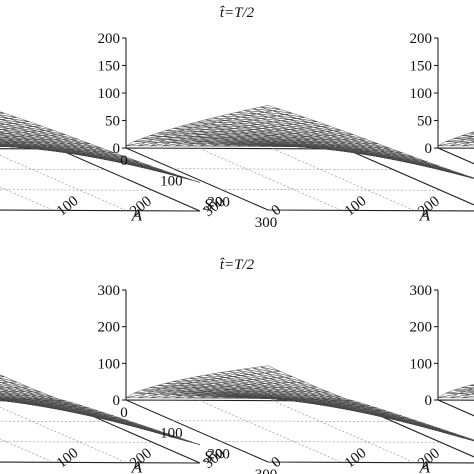 Image resolution: width=474 pixels, height=474 pixels. What do you see at coordinates (442, 98) in the screenshot?
I see `surface-plot-3: 0 50 100 150 200` at bounding box center [442, 98].